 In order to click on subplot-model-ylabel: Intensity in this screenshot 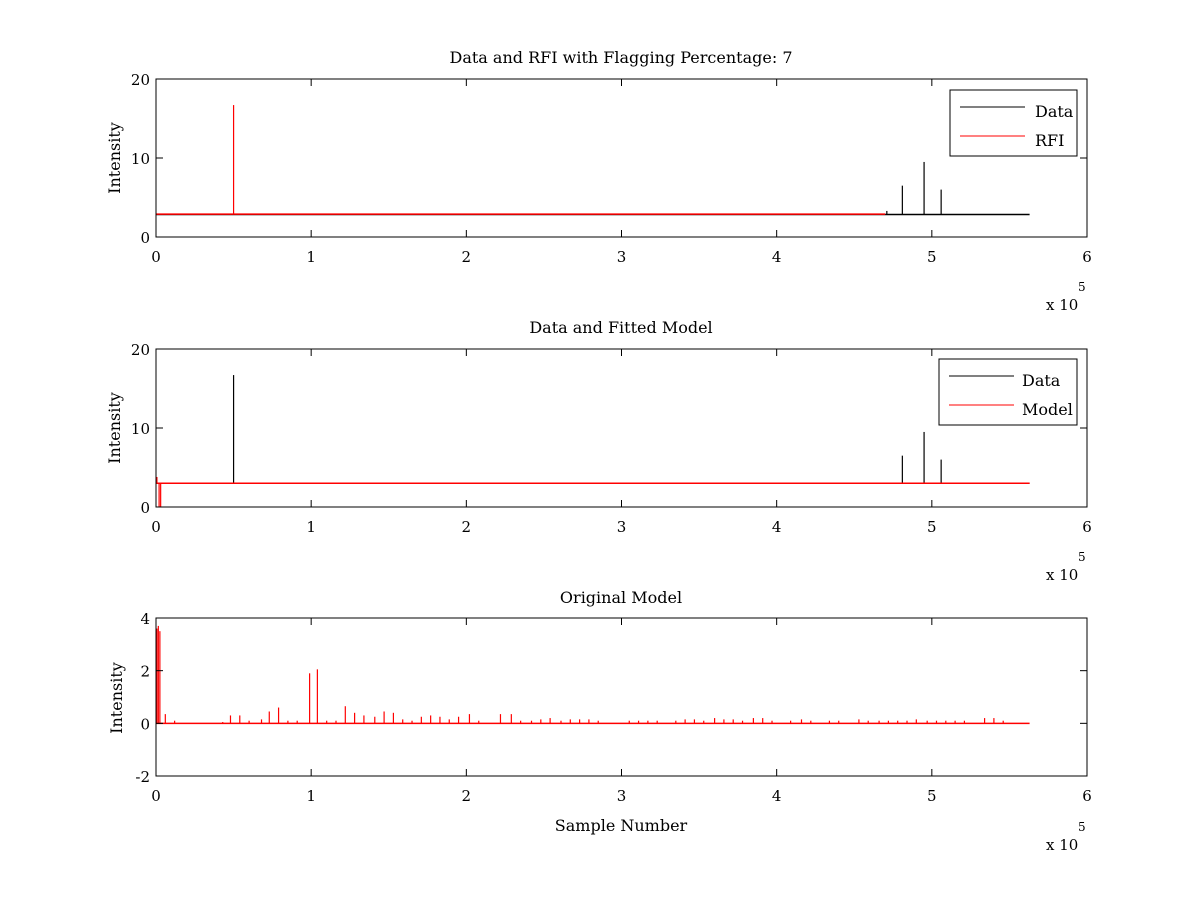, I will do `click(114, 428)`.